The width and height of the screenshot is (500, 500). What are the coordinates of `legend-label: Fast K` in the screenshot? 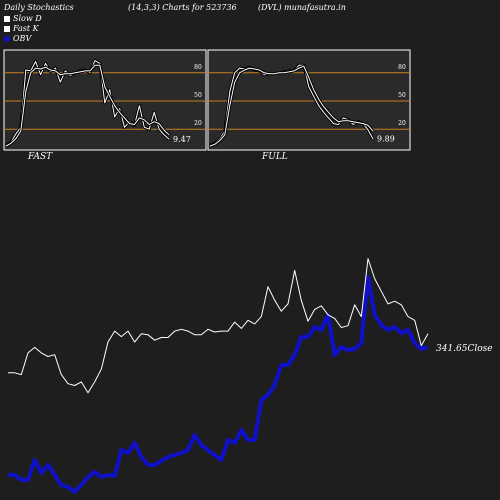 It's located at (26, 28).